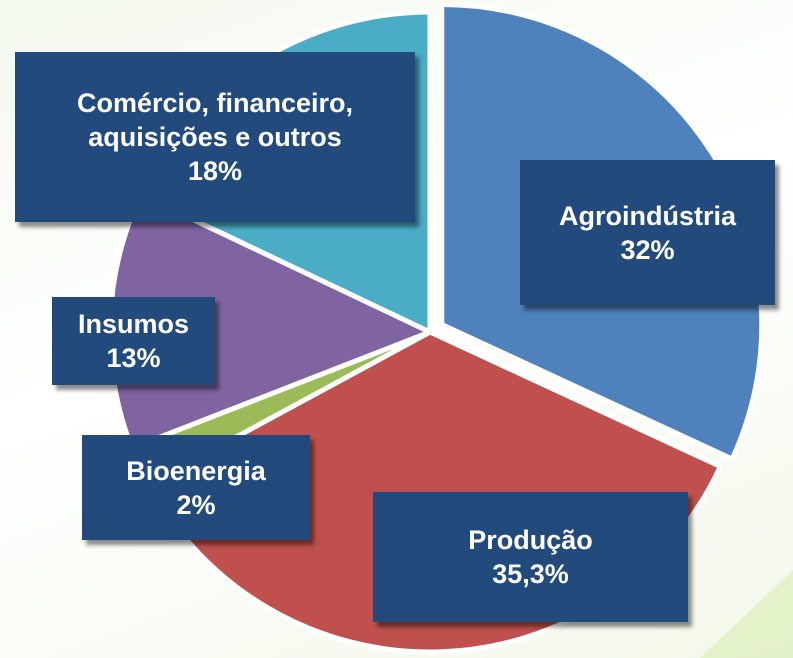 The width and height of the screenshot is (793, 658). Describe the element at coordinates (530, 574) in the screenshot. I see `value-label: 35,3%` at that location.